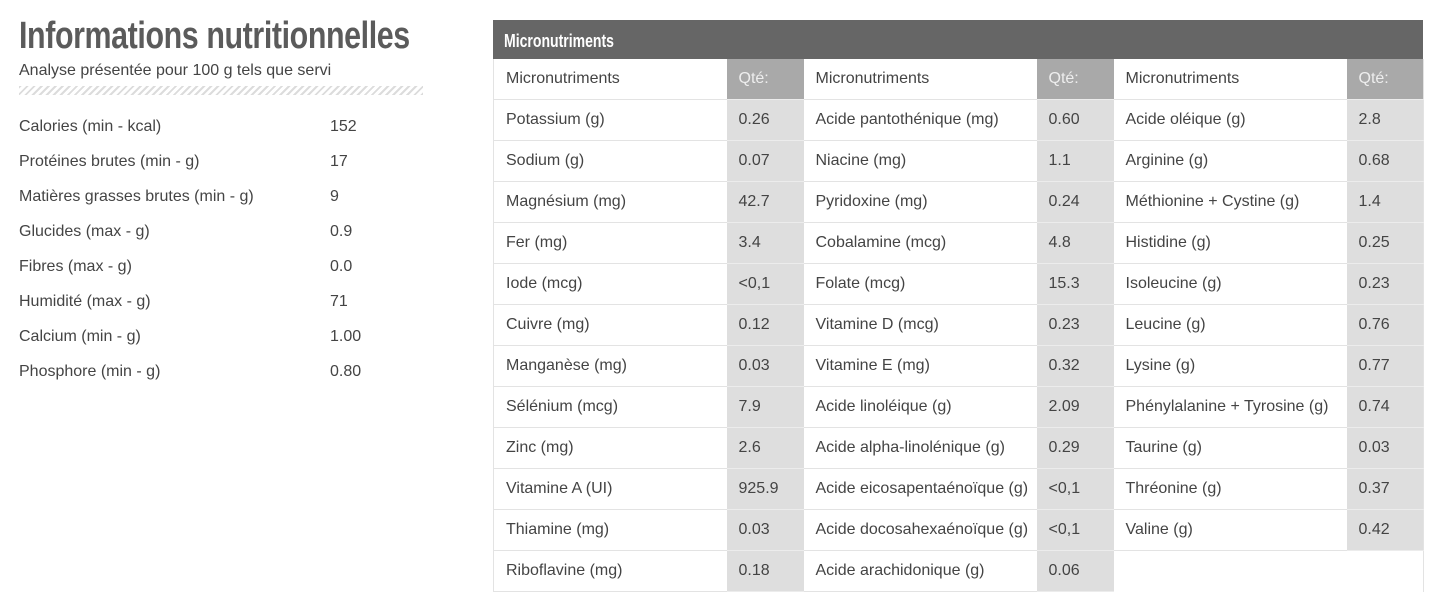 Image resolution: width=1445 pixels, height=613 pixels. Describe the element at coordinates (765, 448) in the screenshot. I see `micronutrient-value: 2.6` at that location.